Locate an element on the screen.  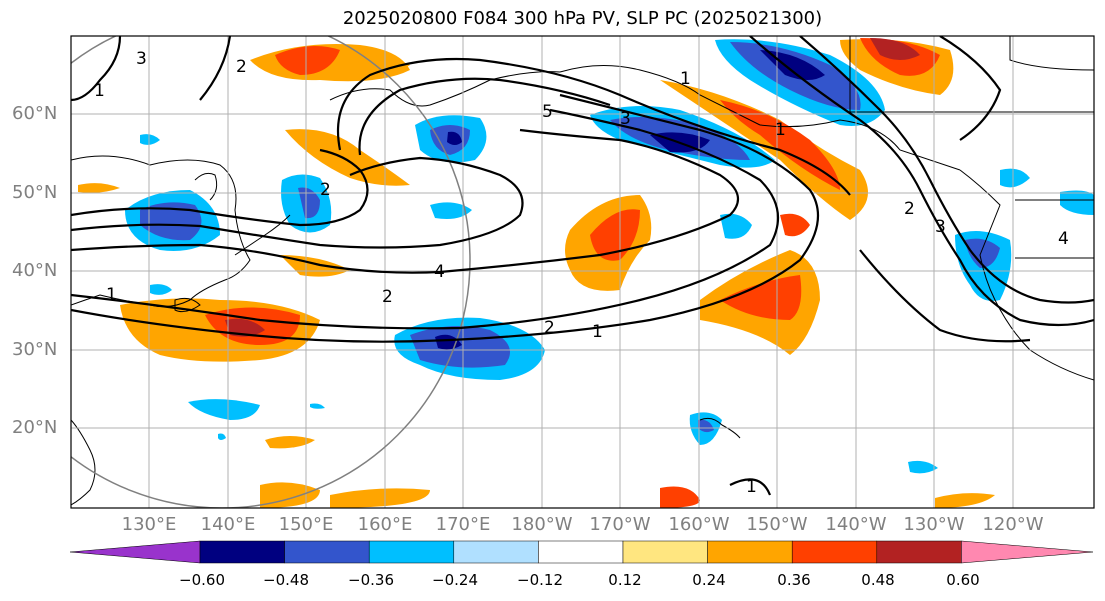
lon-label: 180°W is located at coordinates (542, 524).